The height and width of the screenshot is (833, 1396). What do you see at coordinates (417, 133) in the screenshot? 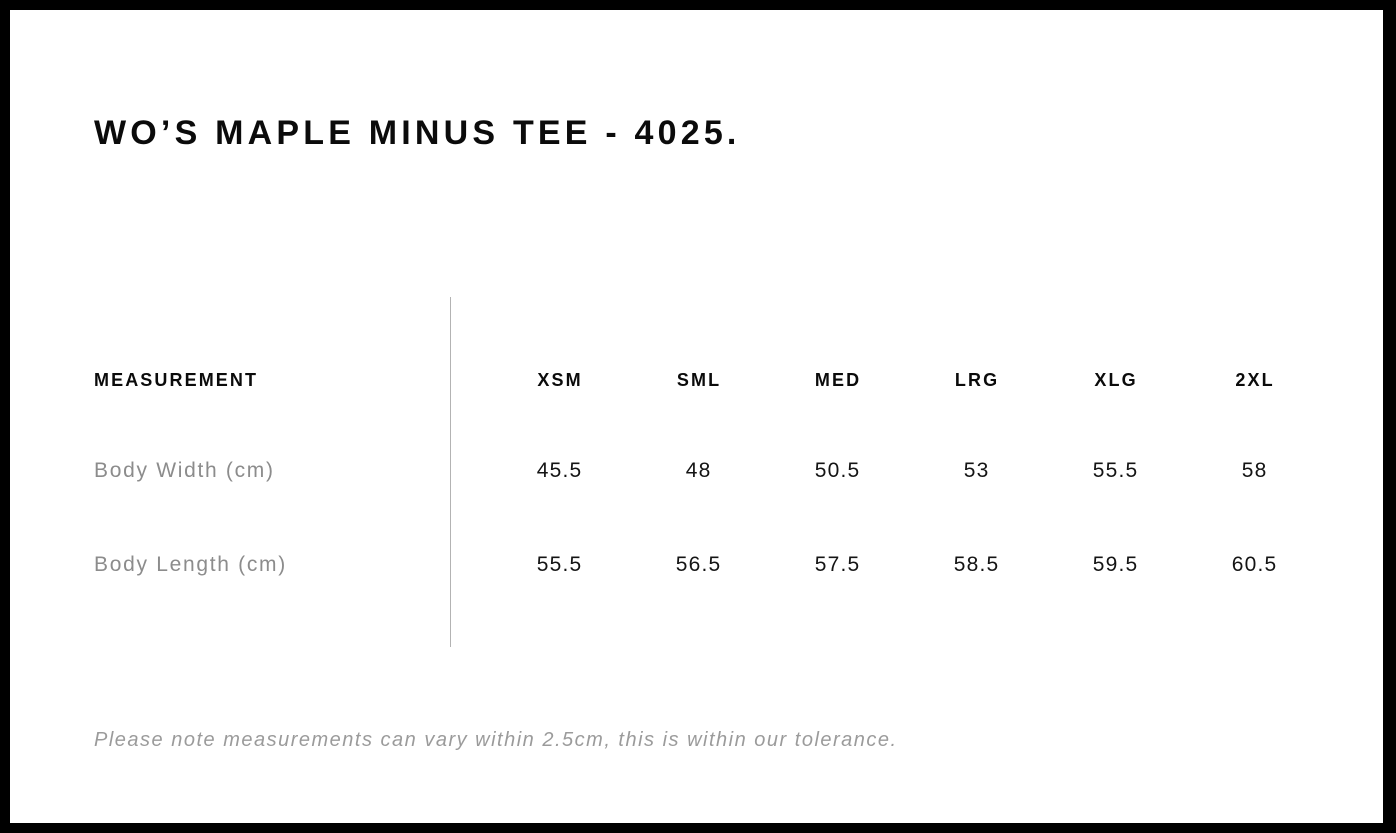
I see `page-title: WO’S MAPLE MINUS TEE - 4025.` at bounding box center [417, 133].